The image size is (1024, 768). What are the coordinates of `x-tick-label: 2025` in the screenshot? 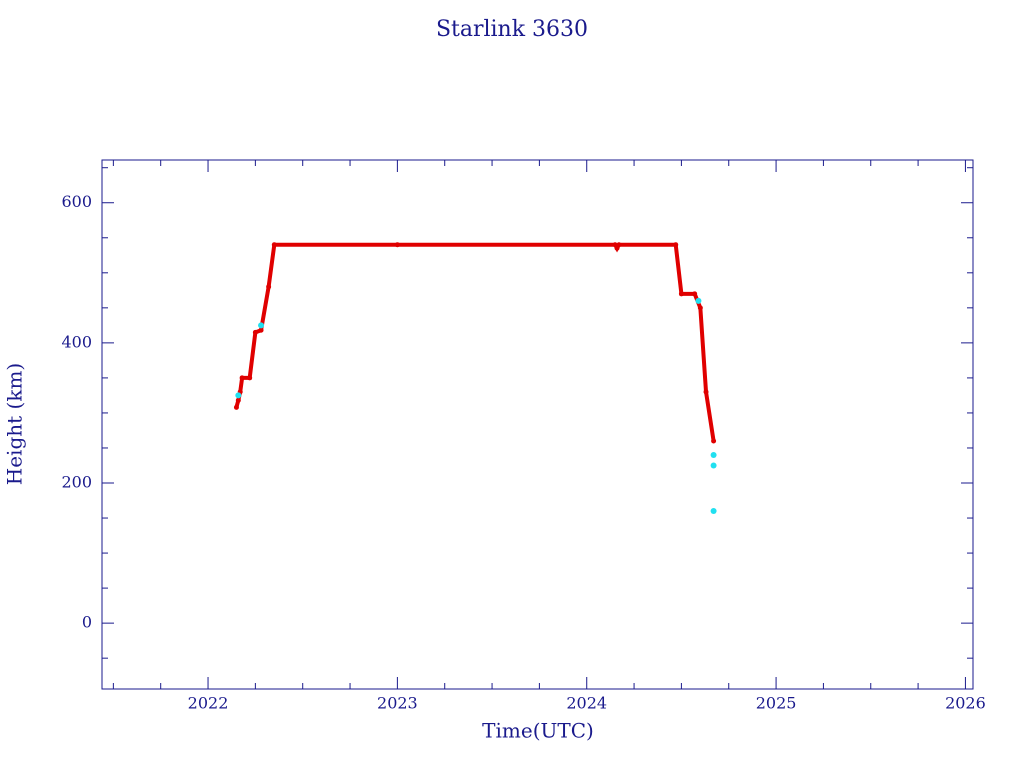 It's located at (776, 703).